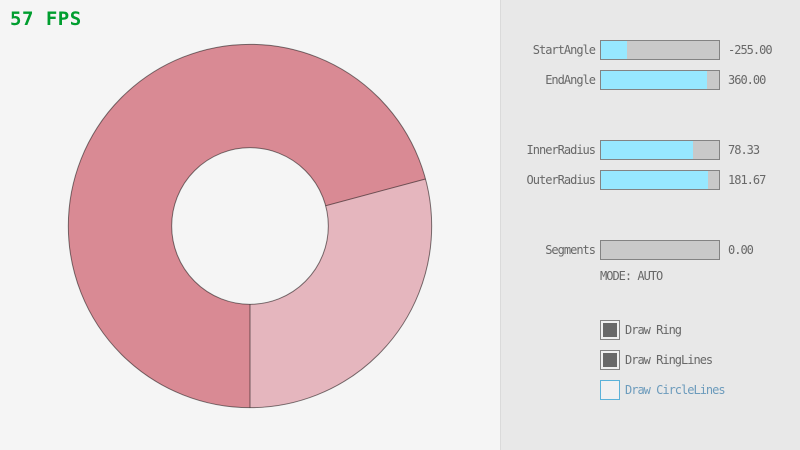  What do you see at coordinates (675, 390) in the screenshot?
I see `draw-circlelines-checkbox-label: Draw CircleLines` at bounding box center [675, 390].